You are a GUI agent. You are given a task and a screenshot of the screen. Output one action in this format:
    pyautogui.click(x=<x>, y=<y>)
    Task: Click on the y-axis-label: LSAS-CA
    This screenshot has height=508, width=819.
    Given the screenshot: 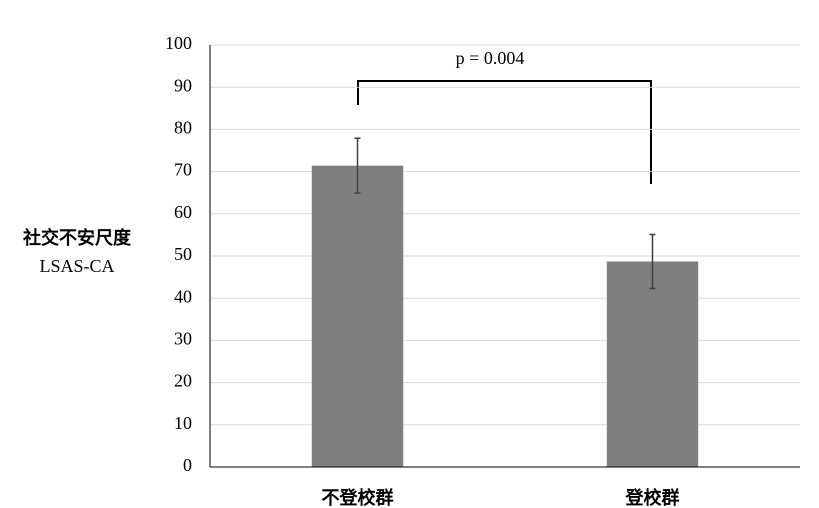 What is the action you would take?
    pyautogui.click(x=76, y=266)
    